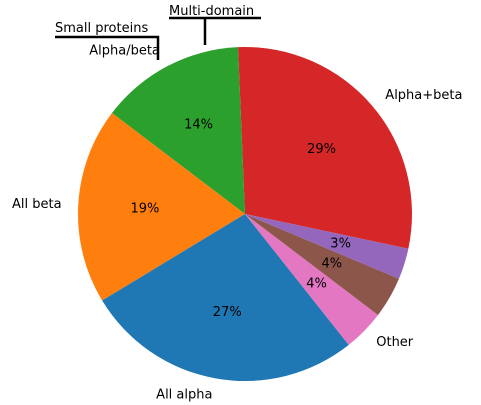 This screenshot has width=481, height=405. What do you see at coordinates (340, 243) in the screenshot?
I see `percent-label-multi-domain: 3%` at bounding box center [340, 243].